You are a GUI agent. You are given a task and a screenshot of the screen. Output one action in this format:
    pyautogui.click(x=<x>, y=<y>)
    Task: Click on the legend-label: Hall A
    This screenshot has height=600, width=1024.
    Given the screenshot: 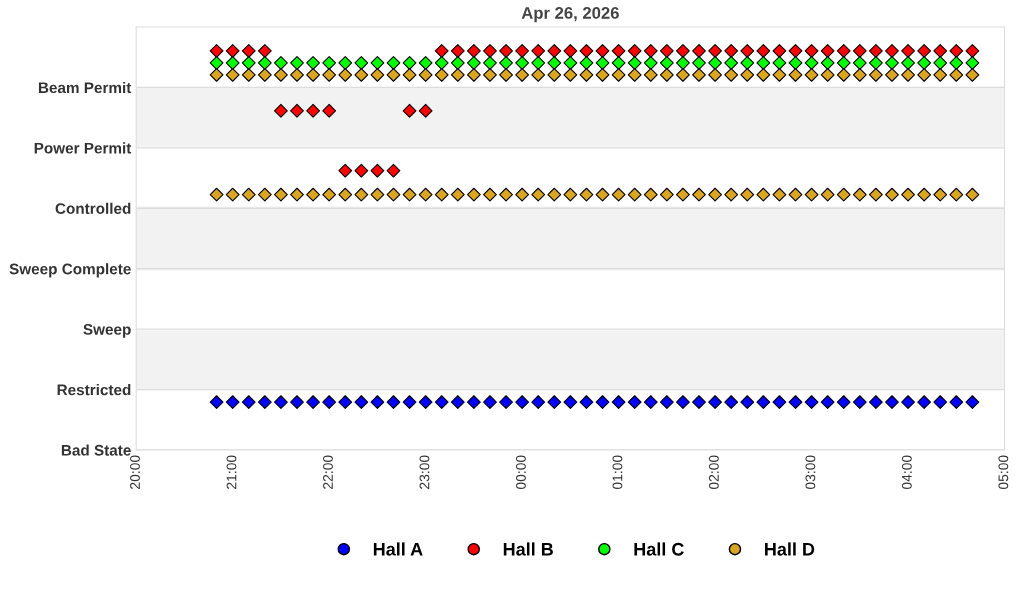 What is the action you would take?
    pyautogui.click(x=398, y=549)
    